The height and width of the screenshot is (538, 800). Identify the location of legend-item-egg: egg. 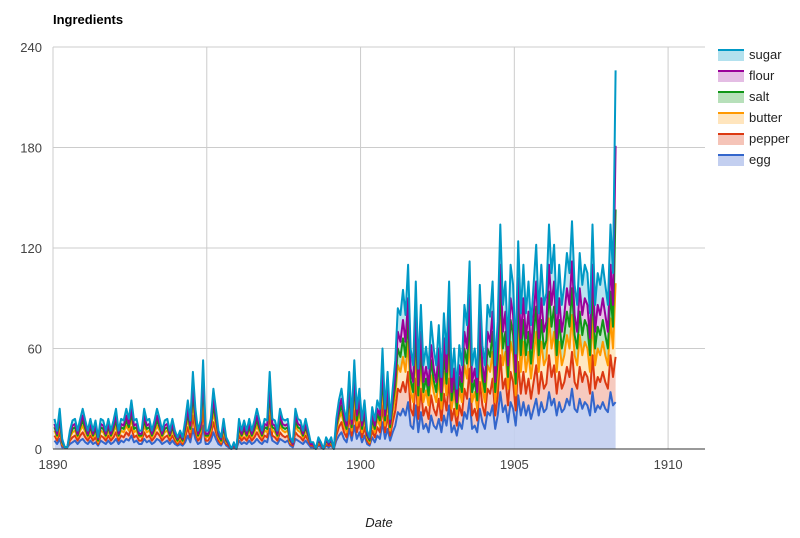
(744, 159).